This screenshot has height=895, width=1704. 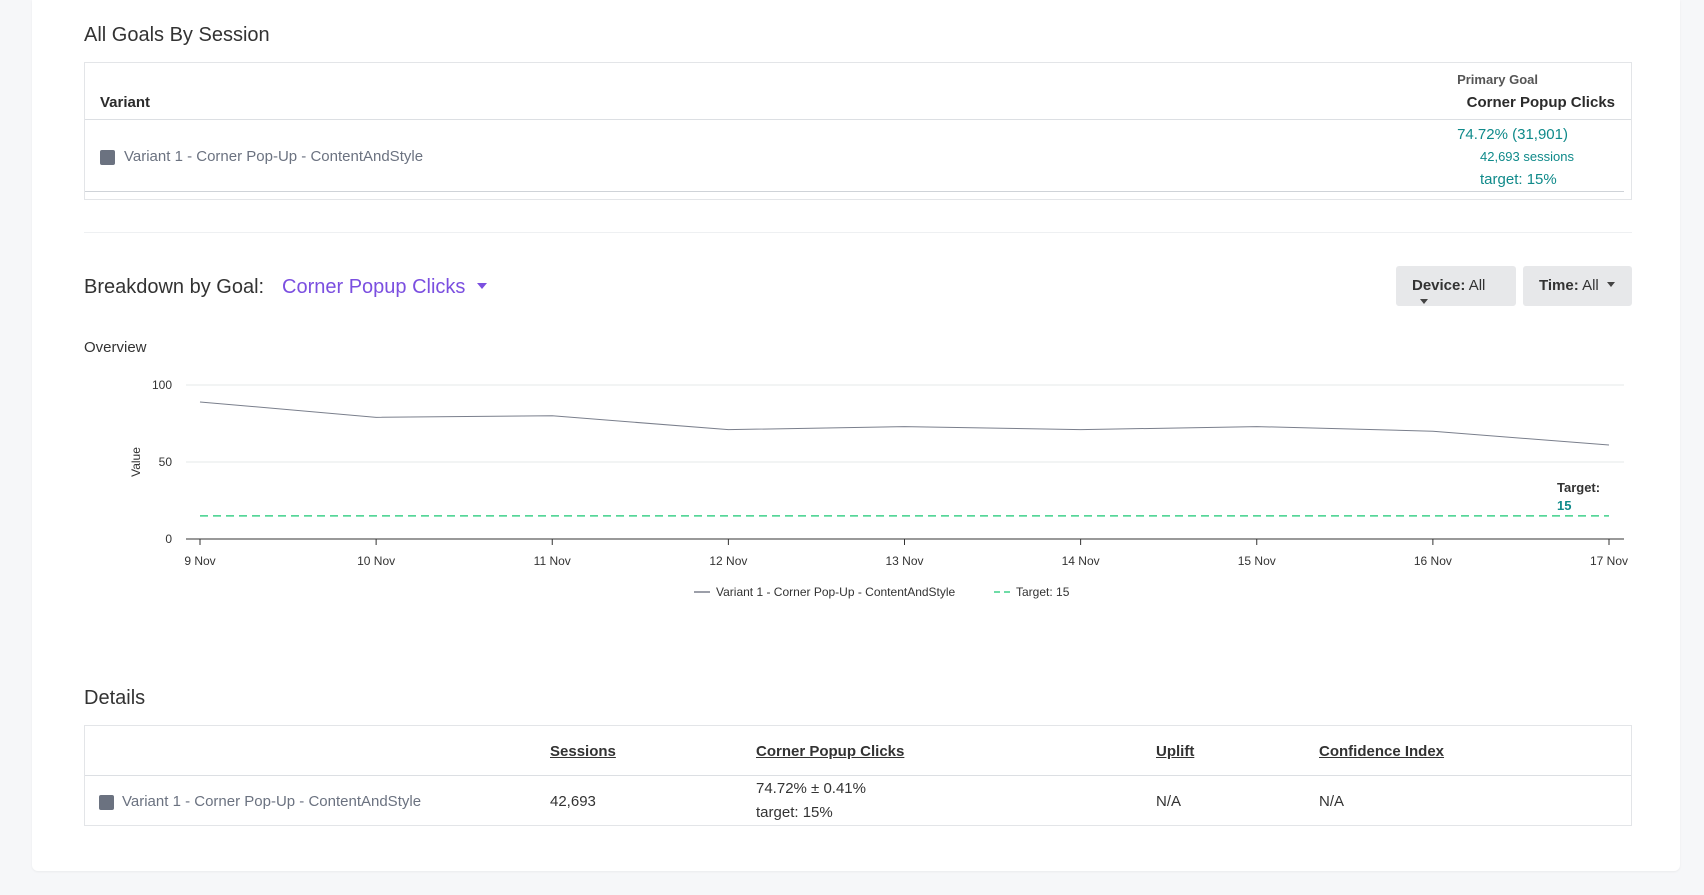 I want to click on y-tick-label: 50, so click(x=166, y=462).